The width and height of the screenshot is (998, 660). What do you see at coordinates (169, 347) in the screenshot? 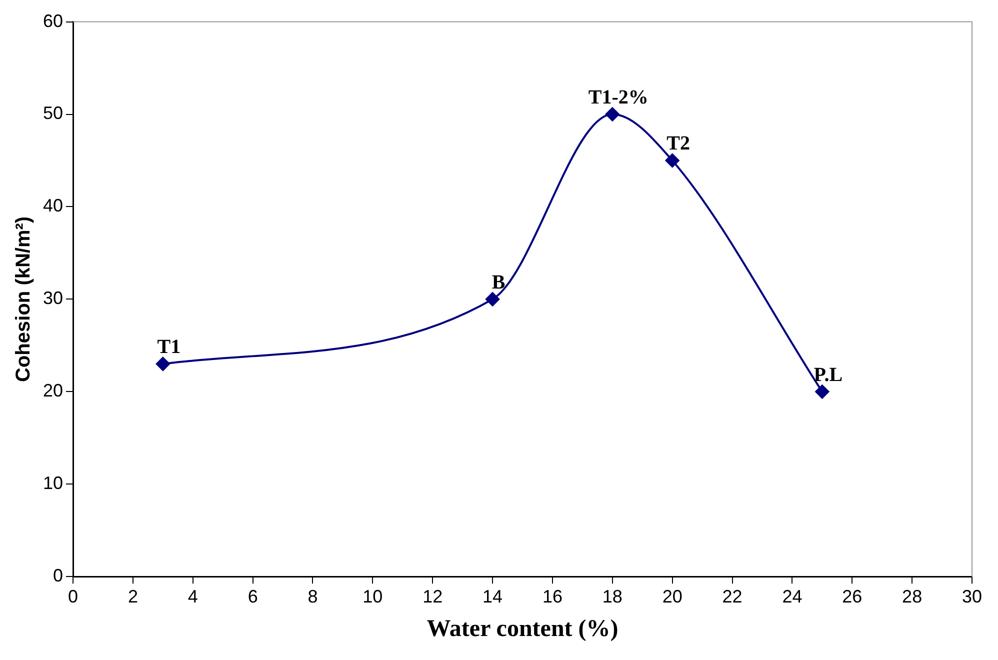
I see `annotation: T1` at bounding box center [169, 347].